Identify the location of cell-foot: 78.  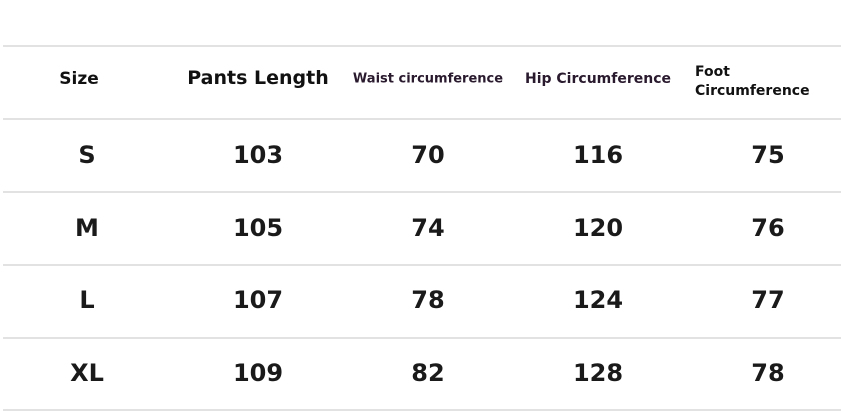
(768, 373).